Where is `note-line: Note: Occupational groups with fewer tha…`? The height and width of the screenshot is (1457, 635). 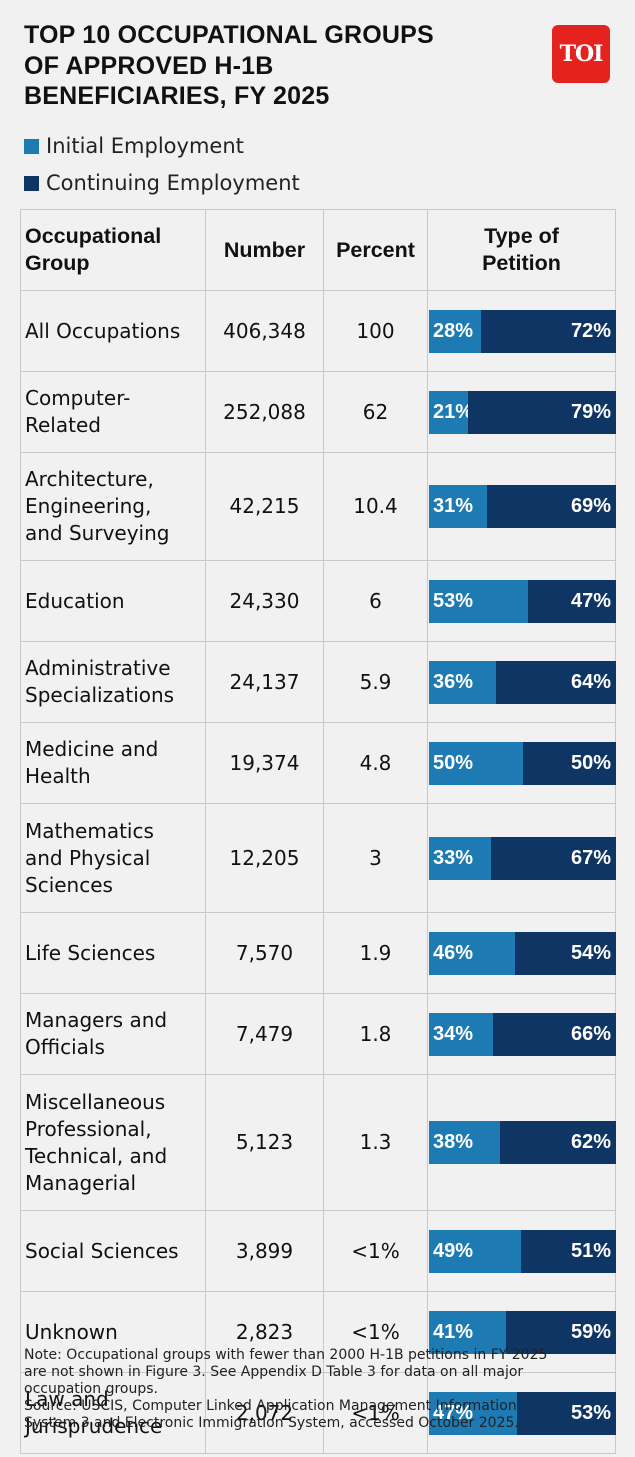 note-line: Note: Occupational groups with fewer tha… is located at coordinates (286, 1355).